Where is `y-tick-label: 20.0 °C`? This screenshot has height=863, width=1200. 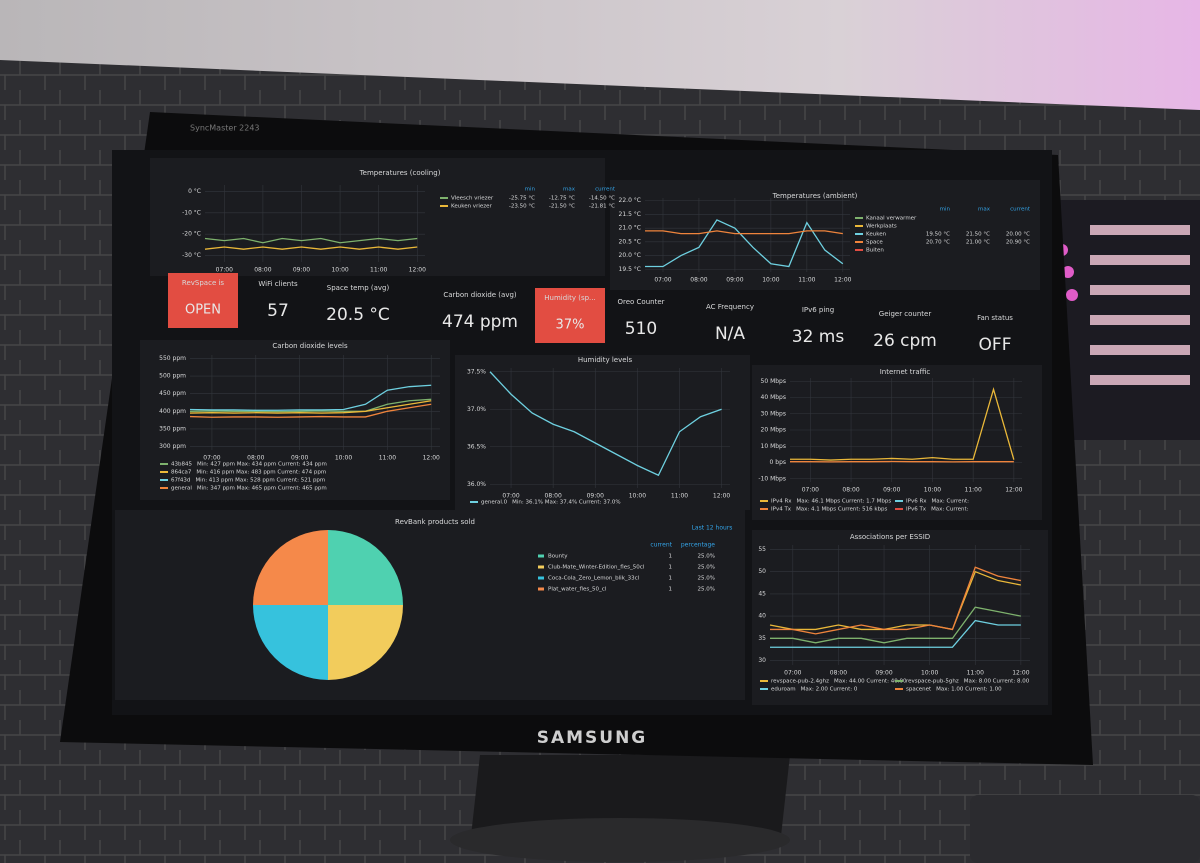 y-tick-label: 20.0 °C is located at coordinates (630, 255).